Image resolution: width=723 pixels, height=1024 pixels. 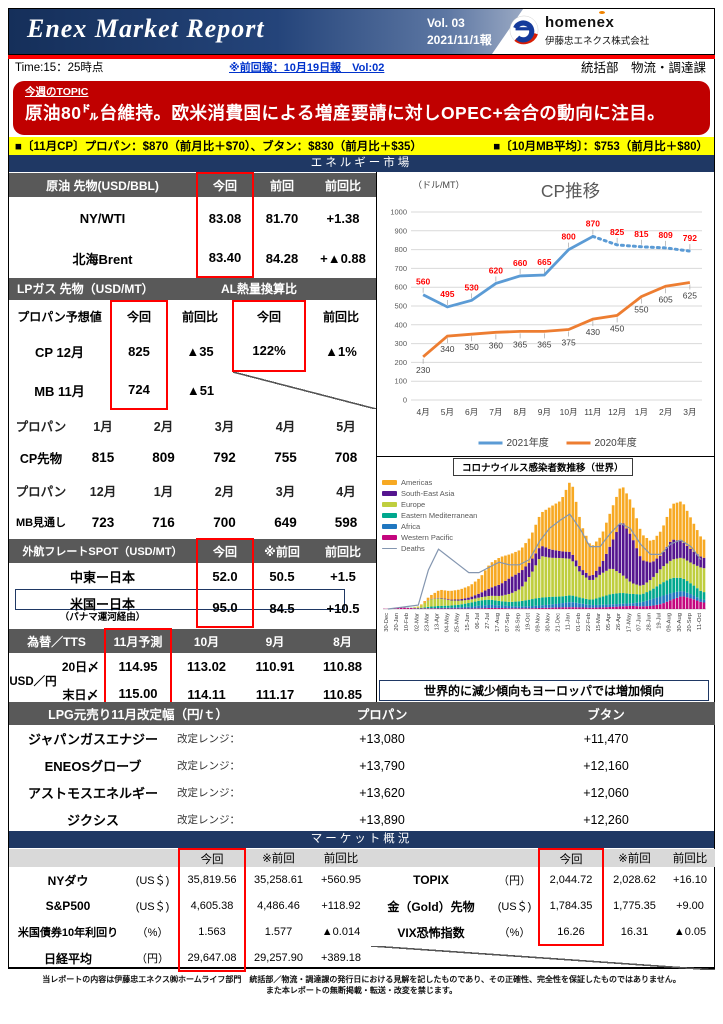 What do you see at coordinates (543, 467) in the screenshot?
I see `covid-chart-title: コロナウイルス感染者数推移（世界）` at bounding box center [543, 467].